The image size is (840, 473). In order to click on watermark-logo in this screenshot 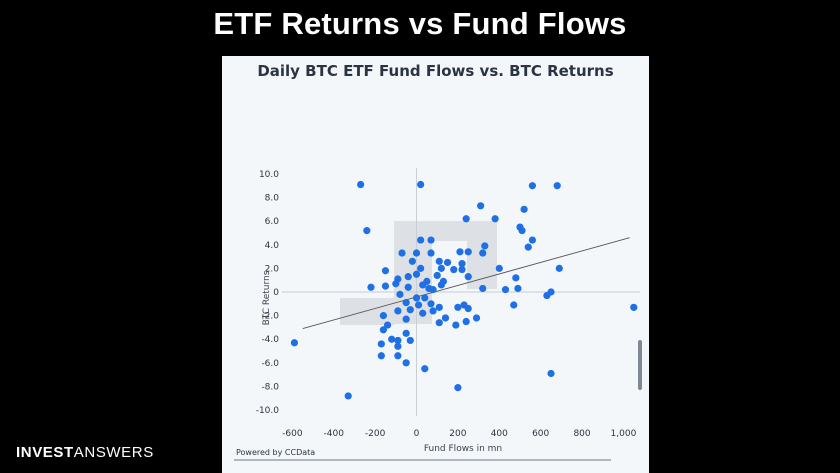, I will do `click(418, 273)`.